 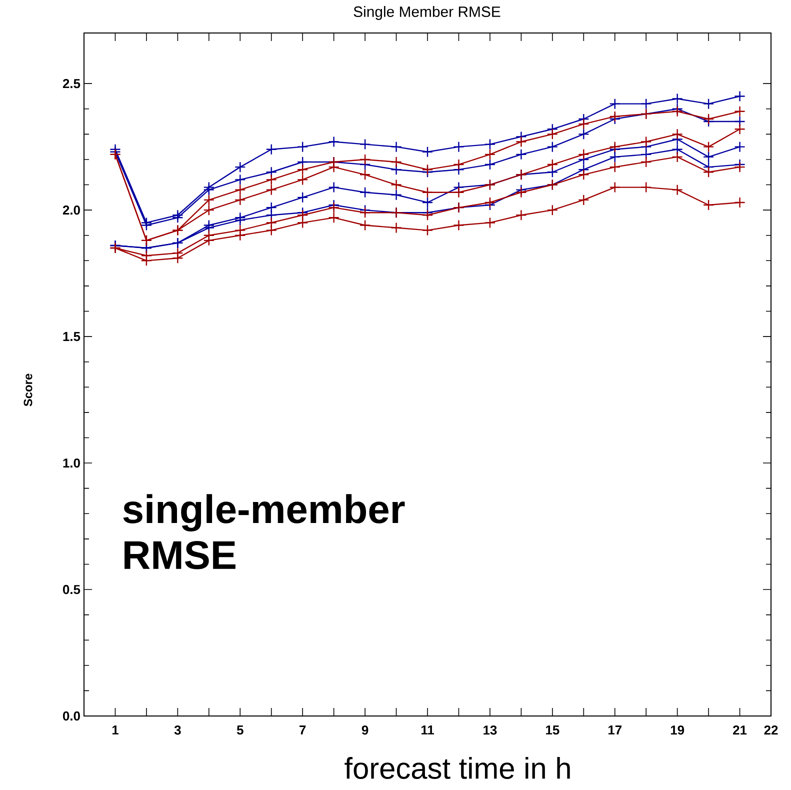 I want to click on x-tick-label: 13, so click(x=490, y=730).